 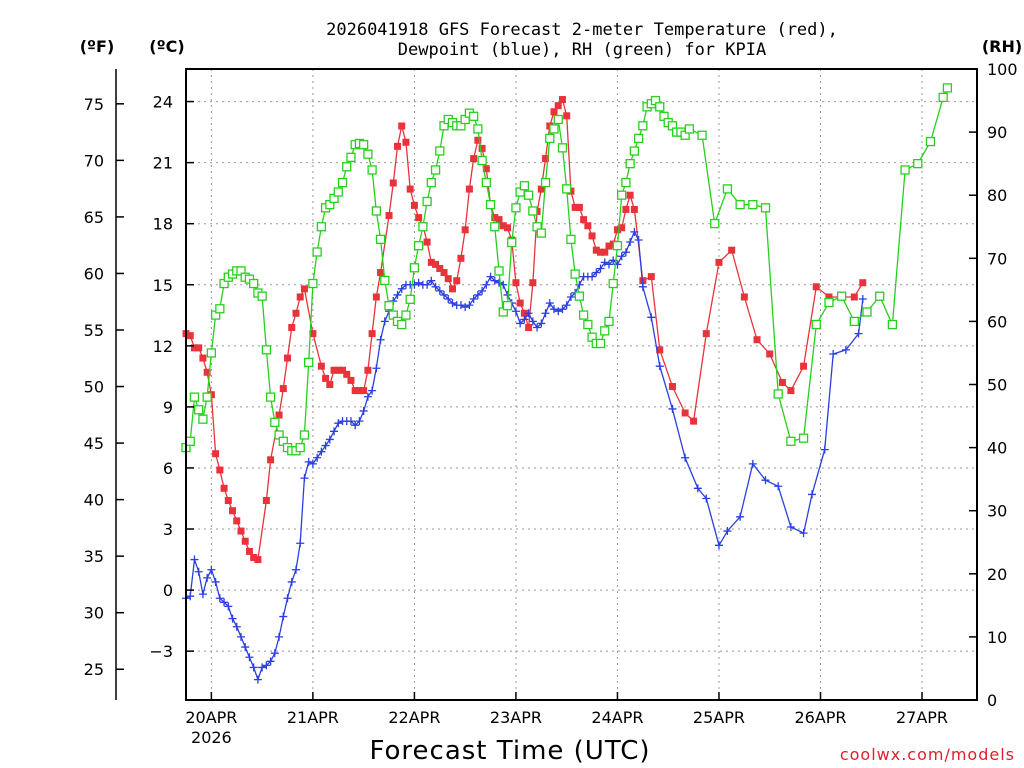 What do you see at coordinates (97, 46) in the screenshot?
I see `fahrenheit-unit-label: (ºF)` at bounding box center [97, 46].